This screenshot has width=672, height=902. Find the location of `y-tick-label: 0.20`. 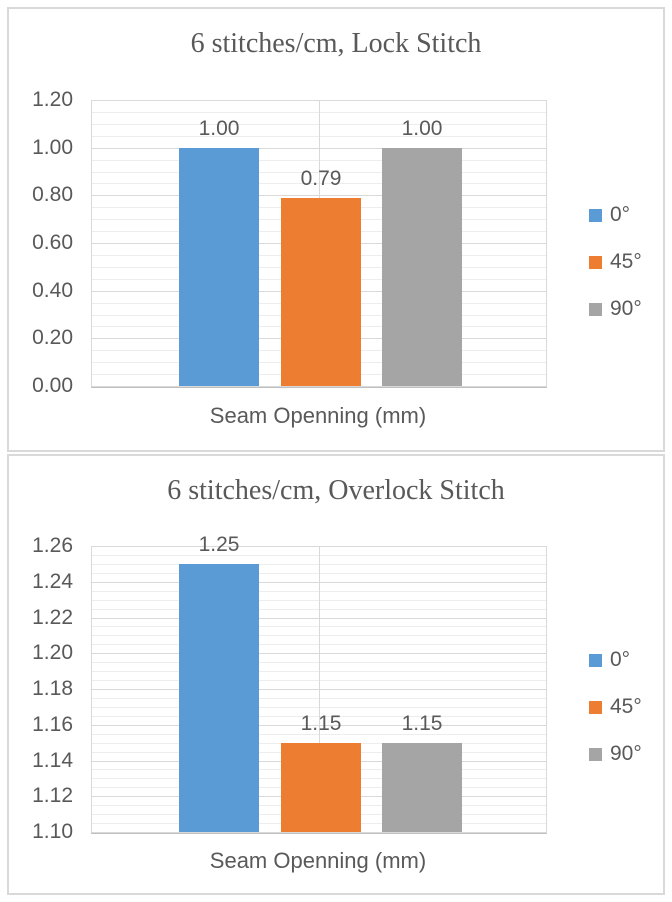

y-tick-label: 0.20 is located at coordinates (52, 338).